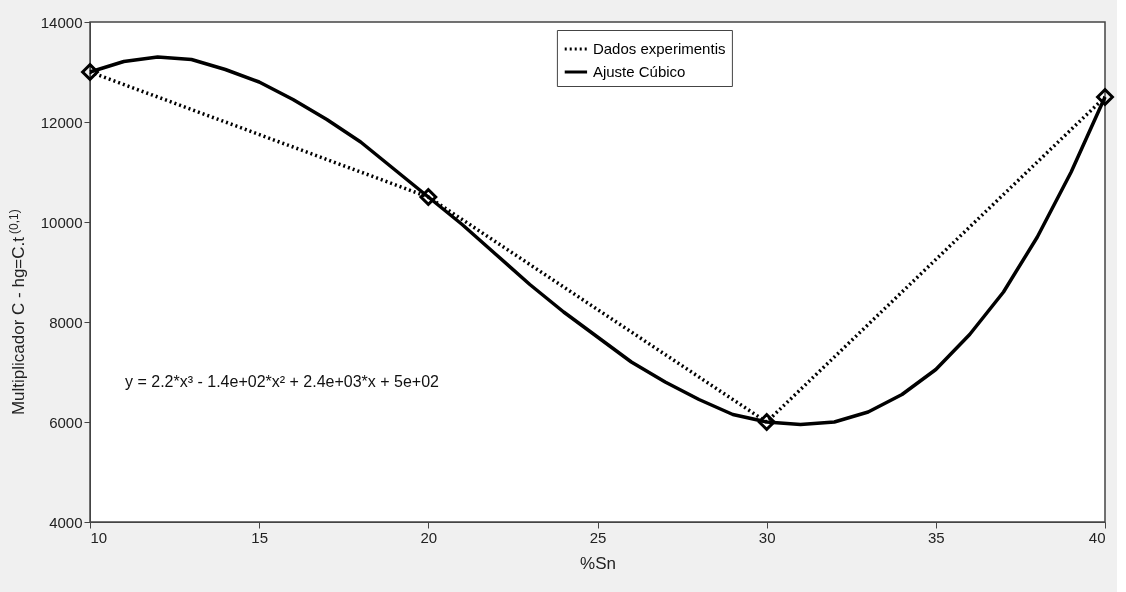 The image size is (1126, 592). What do you see at coordinates (66, 422) in the screenshot?
I see `y-tick-label: 6000` at bounding box center [66, 422].